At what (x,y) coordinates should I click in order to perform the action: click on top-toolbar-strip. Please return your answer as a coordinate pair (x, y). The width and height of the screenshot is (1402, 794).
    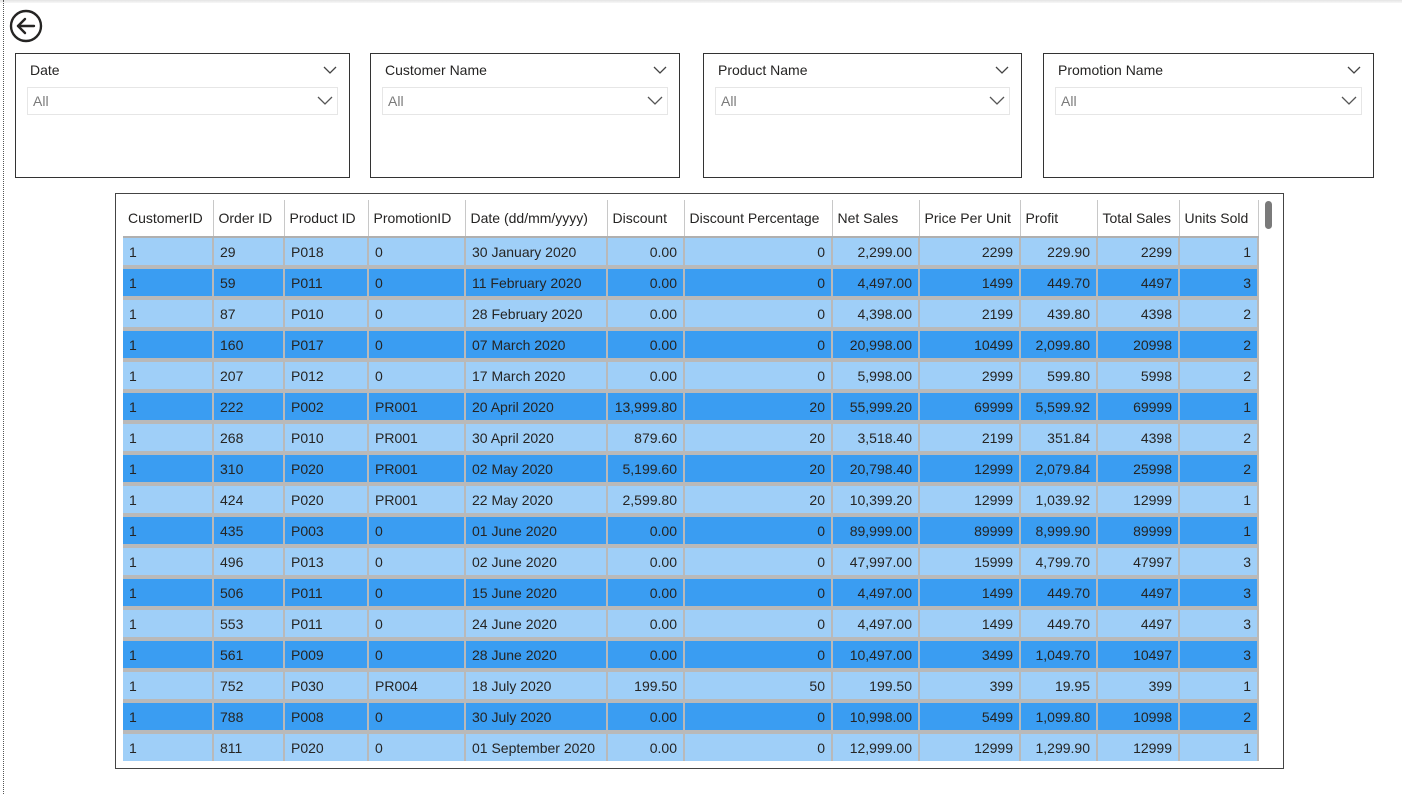
    Looking at the image, I should click on (701, 1).